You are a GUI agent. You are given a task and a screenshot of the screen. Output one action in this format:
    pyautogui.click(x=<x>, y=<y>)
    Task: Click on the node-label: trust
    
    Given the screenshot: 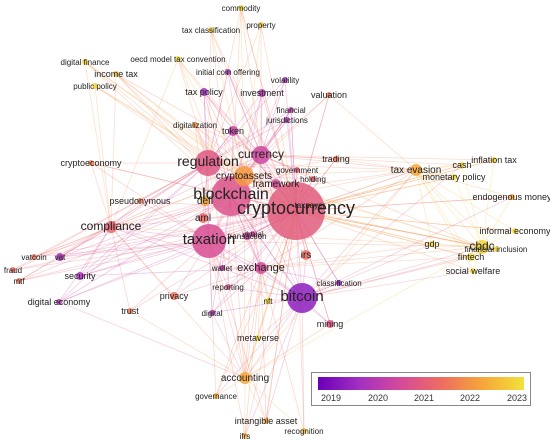 What is the action you would take?
    pyautogui.click(x=130, y=311)
    